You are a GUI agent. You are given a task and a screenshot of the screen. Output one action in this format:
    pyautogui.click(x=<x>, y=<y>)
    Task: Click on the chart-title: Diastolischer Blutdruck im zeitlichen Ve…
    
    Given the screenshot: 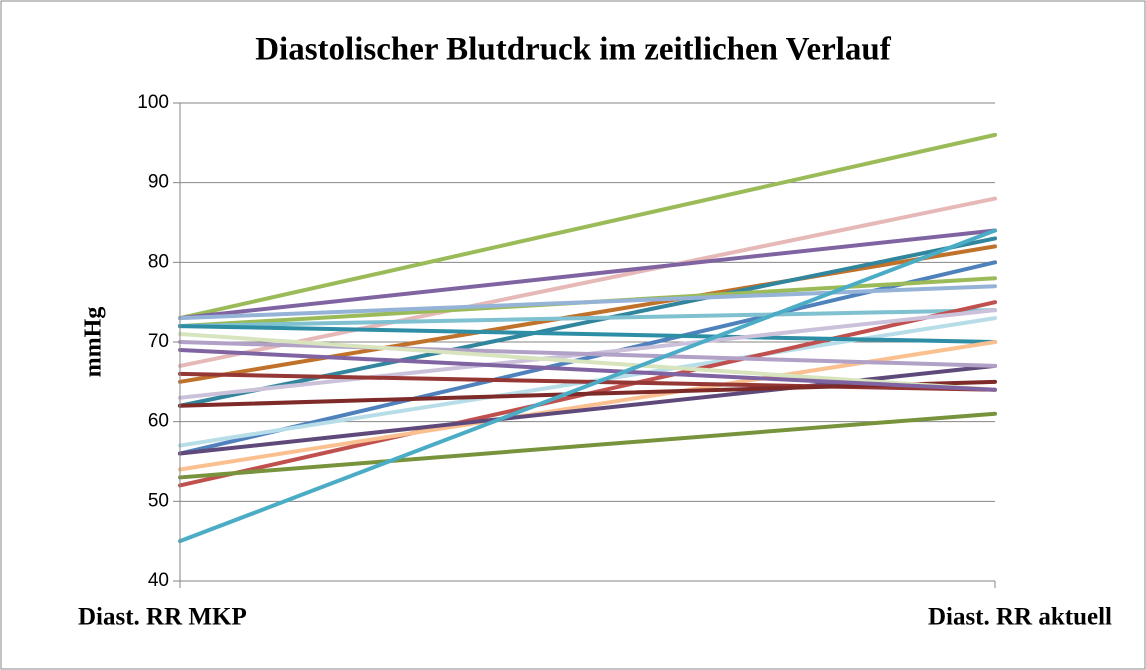 What is the action you would take?
    pyautogui.click(x=573, y=50)
    